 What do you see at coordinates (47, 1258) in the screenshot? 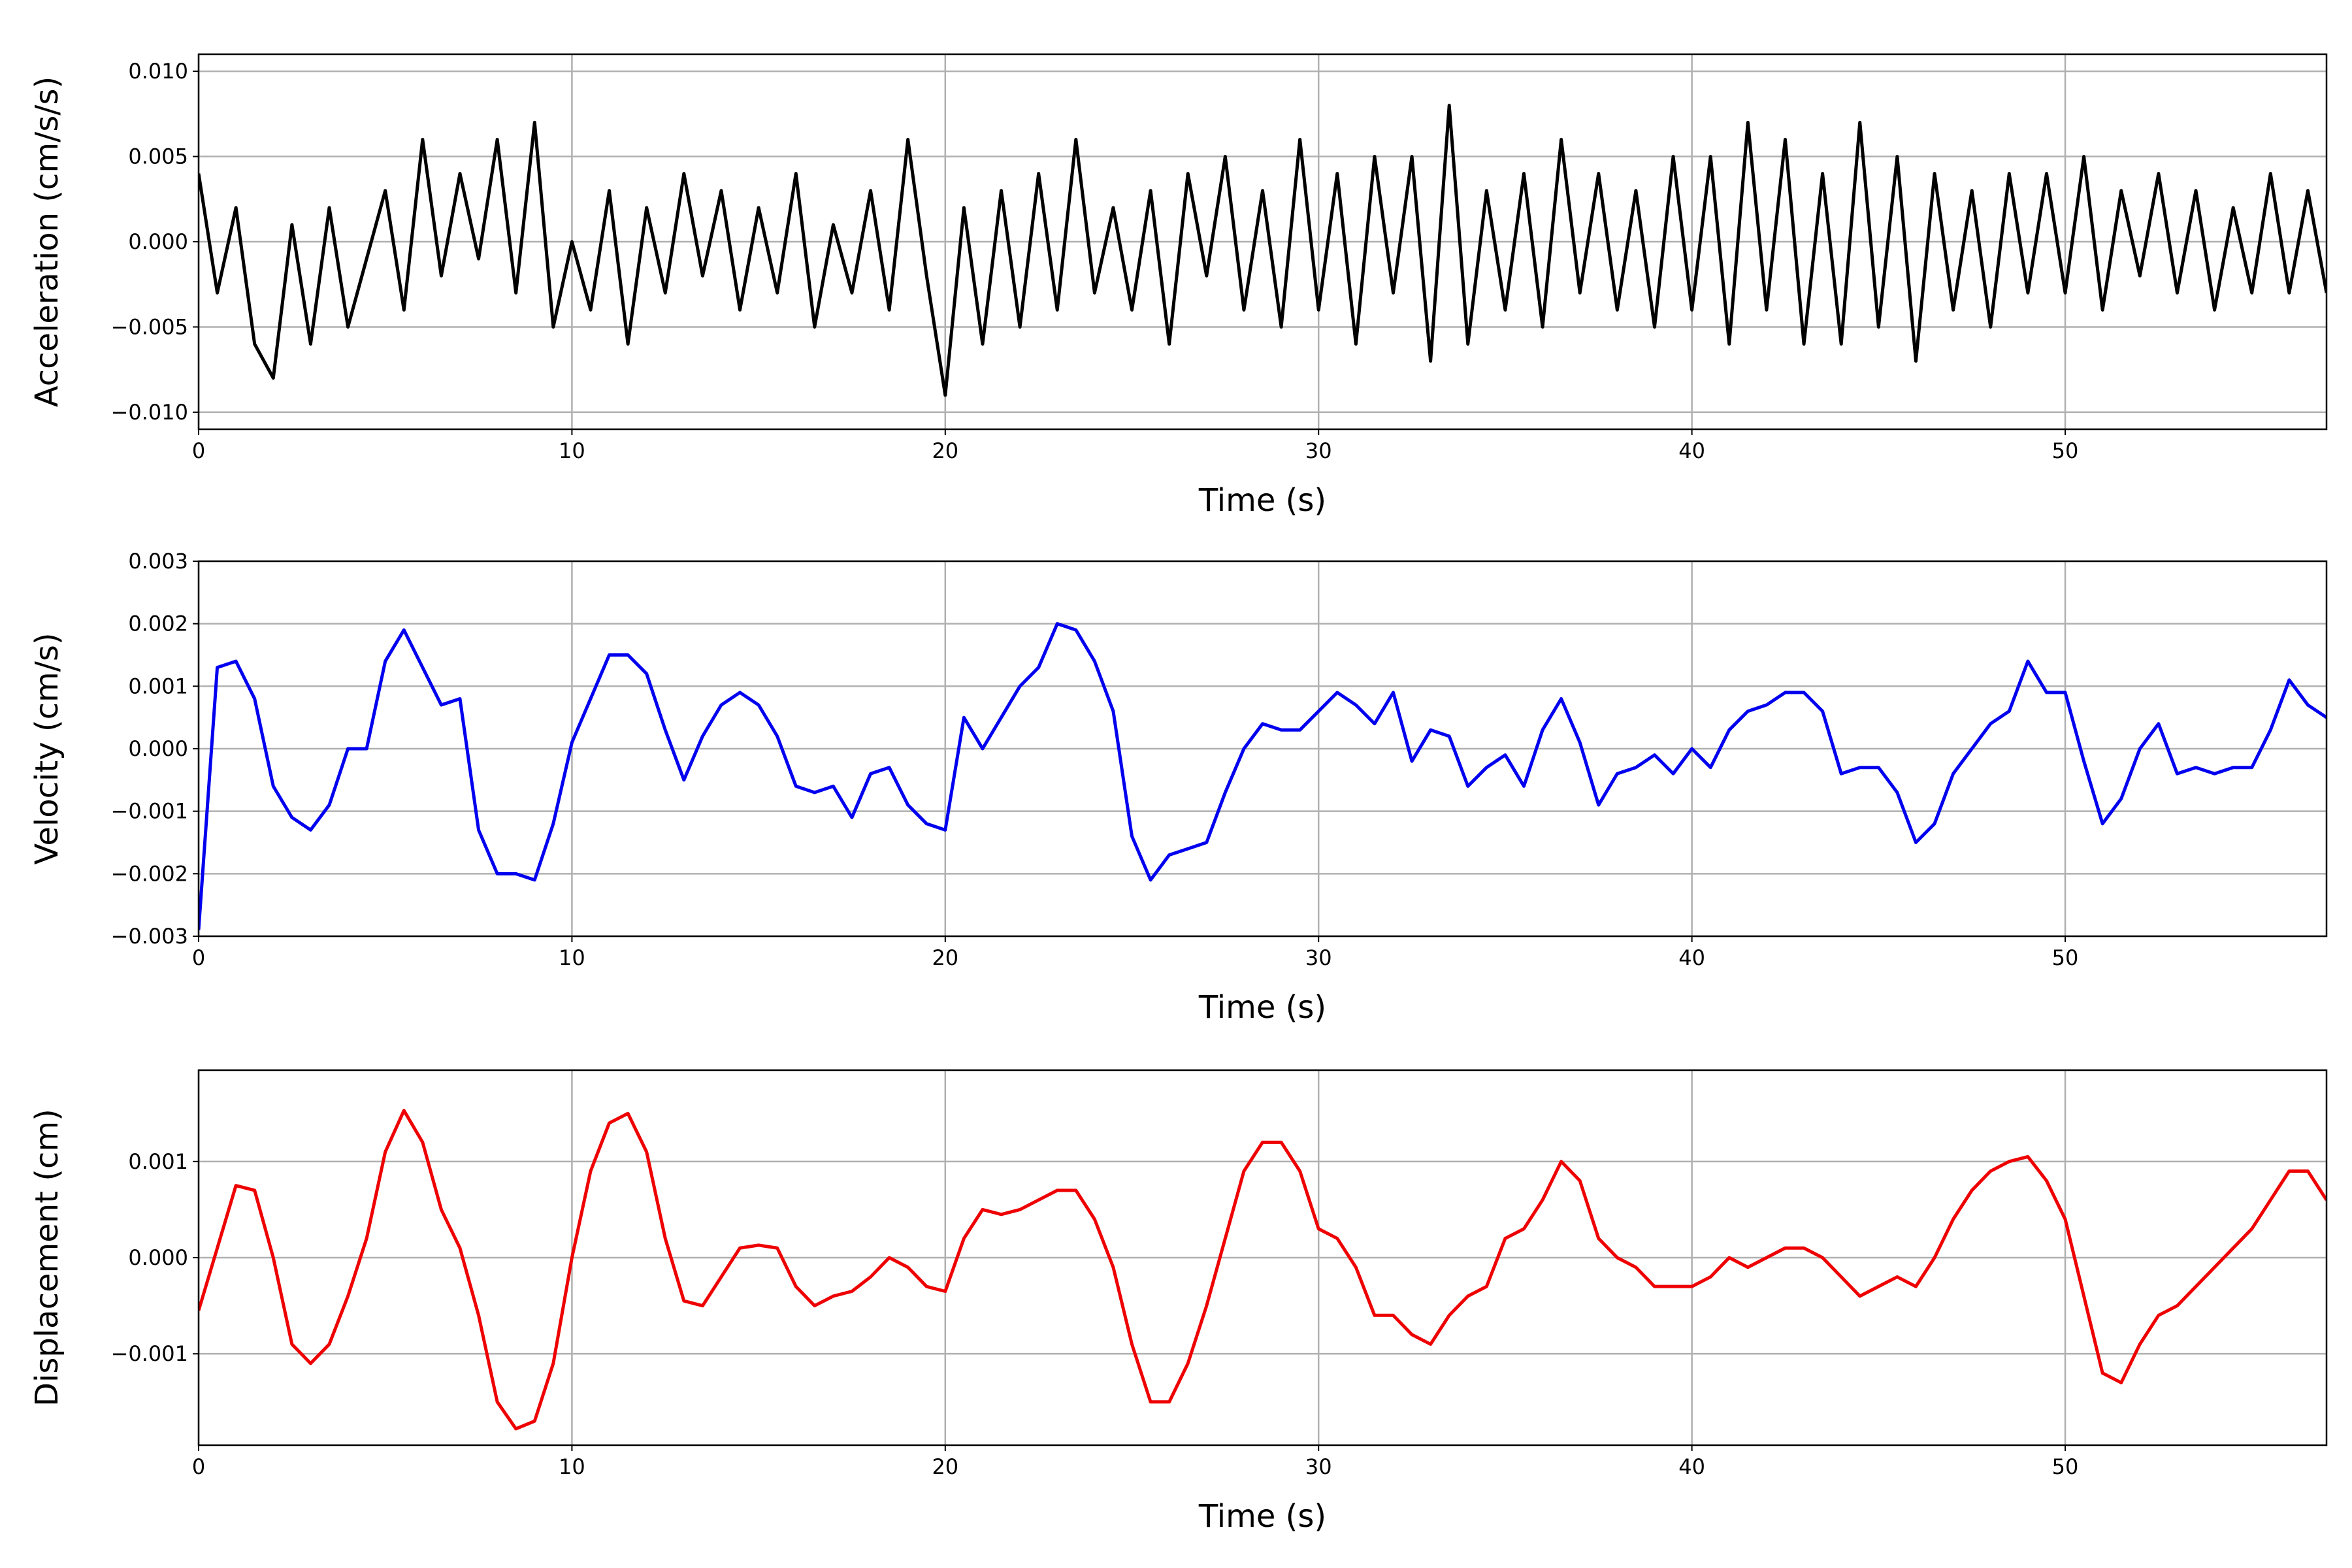
I see `y-axis-label: Displacement (cm)` at bounding box center [47, 1258].